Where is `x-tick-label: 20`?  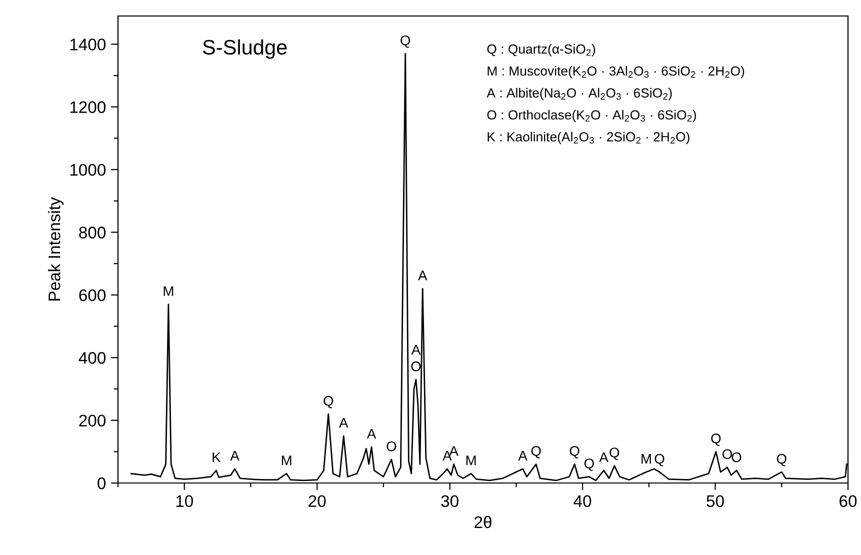
x-tick-label: 20 is located at coordinates (317, 501).